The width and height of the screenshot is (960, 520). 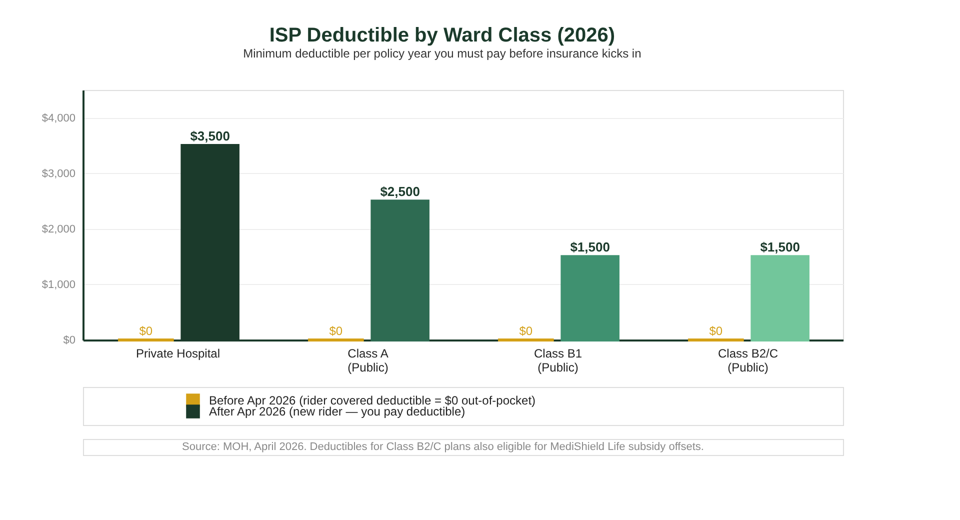 I want to click on data-label: $2,500, so click(x=400, y=192).